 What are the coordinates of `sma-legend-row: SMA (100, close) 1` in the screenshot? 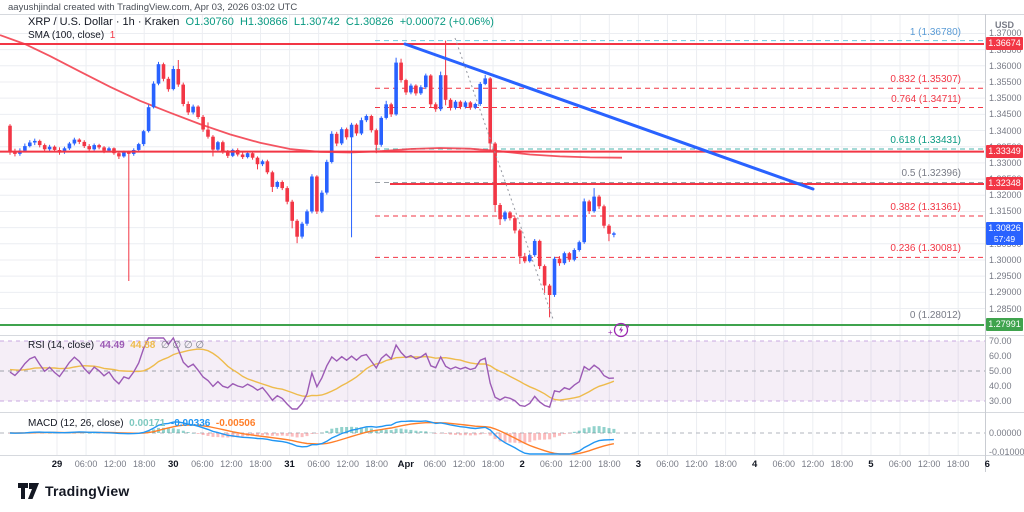 It's located at (71, 35).